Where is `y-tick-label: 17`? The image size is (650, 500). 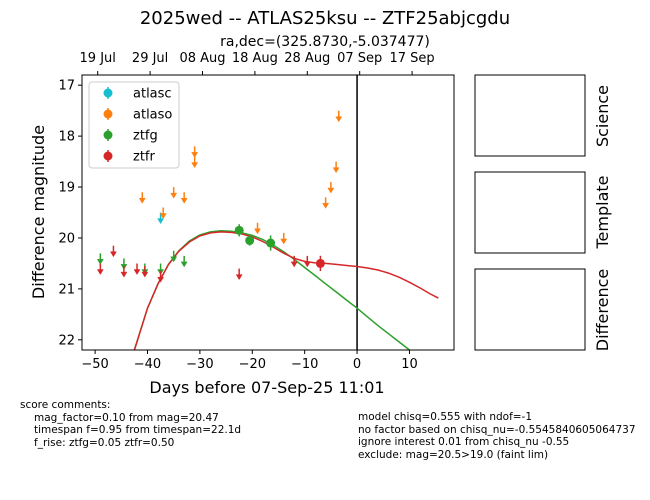
y-tick-label: 17 is located at coordinates (66, 86).